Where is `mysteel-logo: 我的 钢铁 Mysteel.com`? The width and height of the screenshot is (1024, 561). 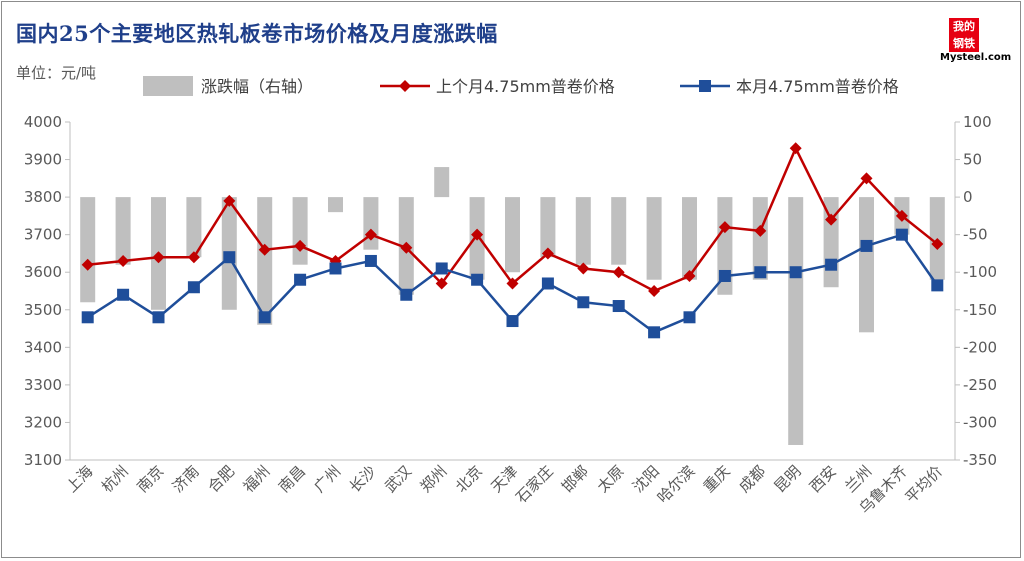 mysteel-logo: 我的 钢铁 Mysteel.com is located at coordinates (975, 43).